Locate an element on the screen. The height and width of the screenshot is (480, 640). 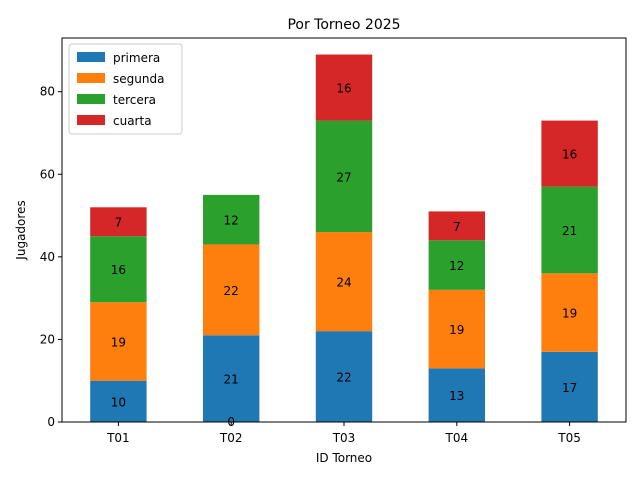
bar-tercera-T02 is located at coordinates (231, 219).